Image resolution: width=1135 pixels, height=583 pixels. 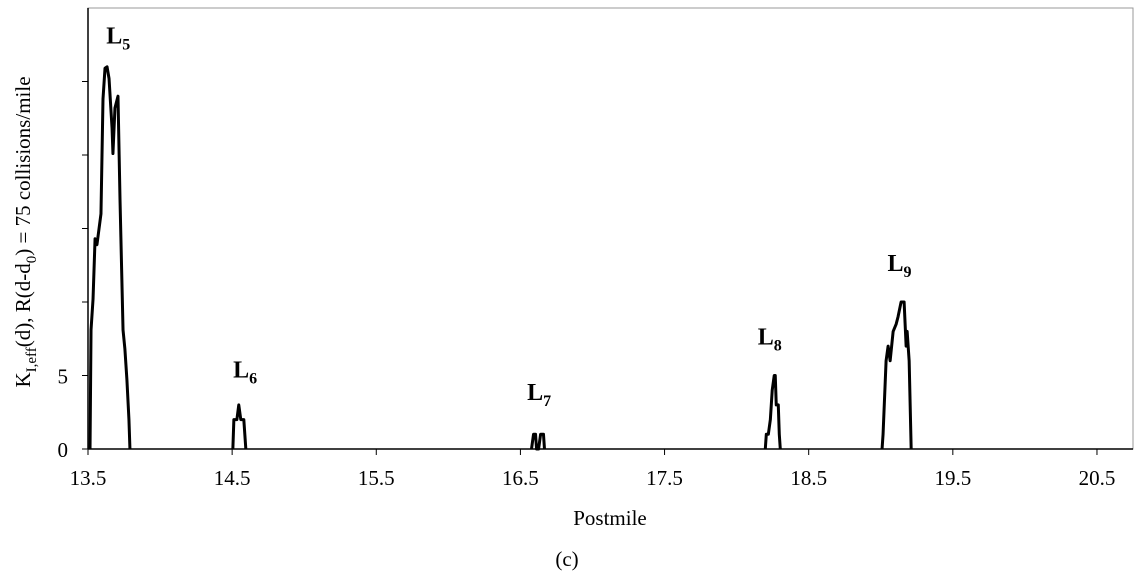 I want to click on x-tick-label: 14.5, so click(x=232, y=478).